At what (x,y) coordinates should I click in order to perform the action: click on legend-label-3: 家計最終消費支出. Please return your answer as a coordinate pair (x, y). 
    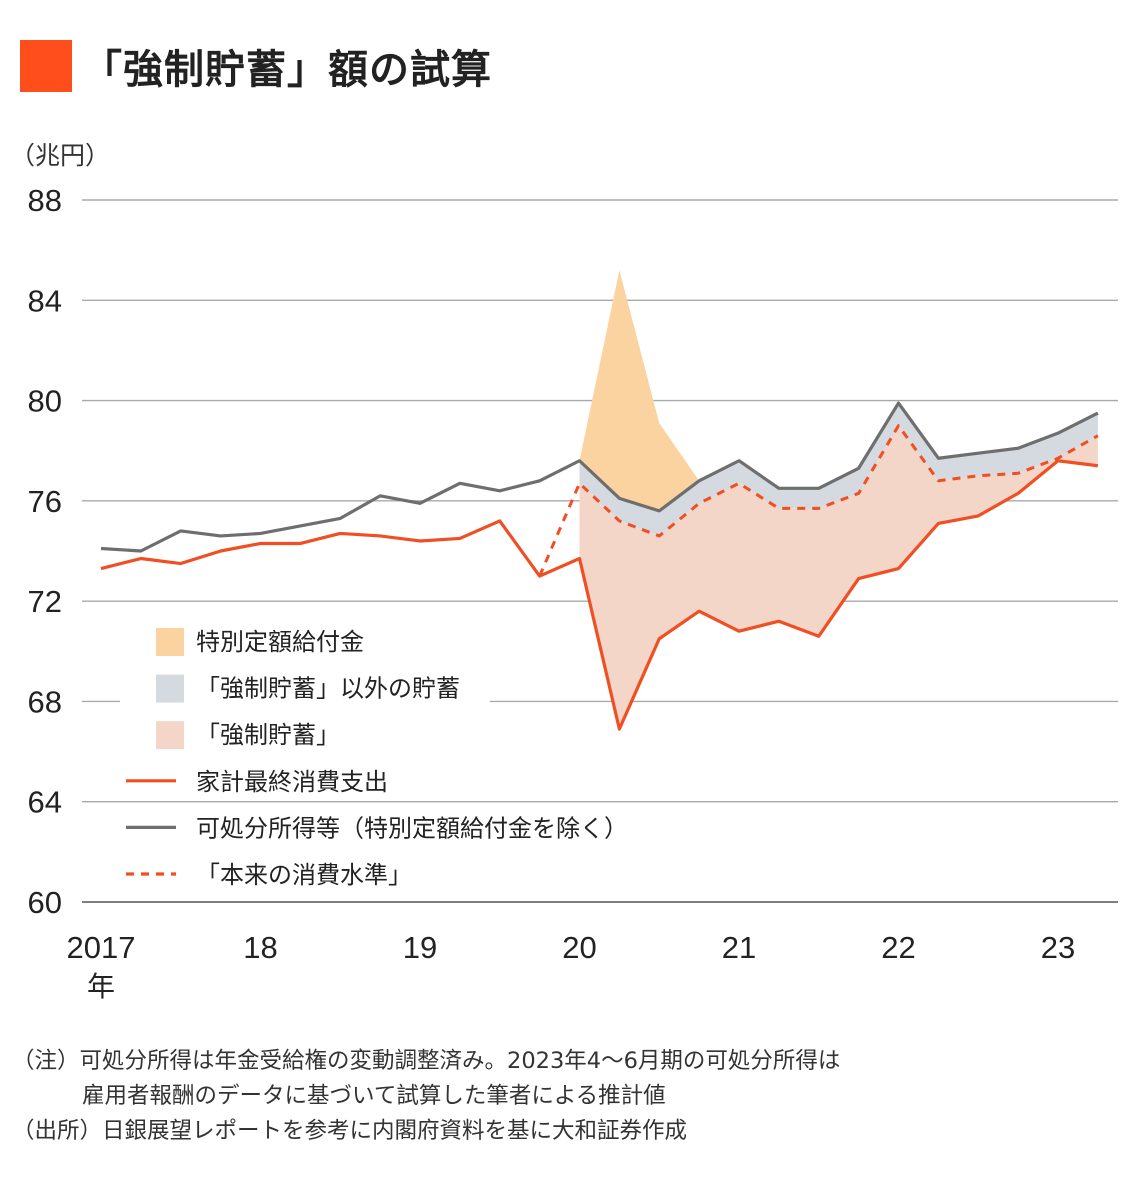
    Looking at the image, I should click on (292, 782).